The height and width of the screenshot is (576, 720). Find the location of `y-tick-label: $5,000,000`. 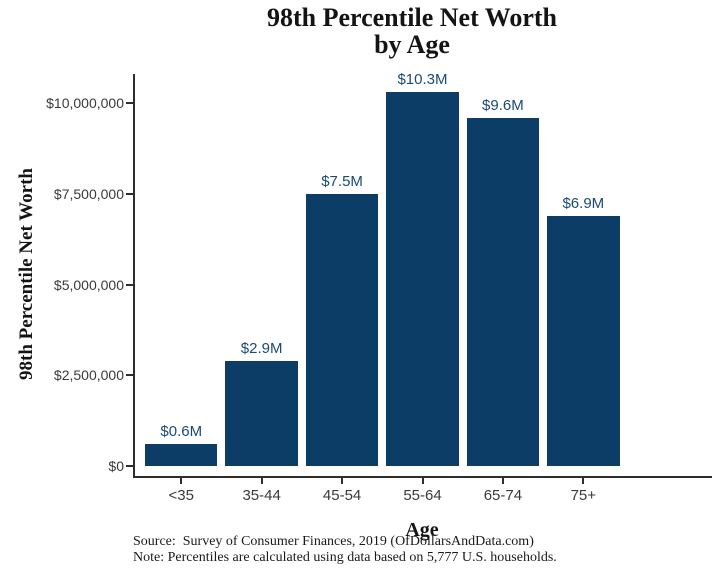

y-tick-label: $5,000,000 is located at coordinates (88, 284).